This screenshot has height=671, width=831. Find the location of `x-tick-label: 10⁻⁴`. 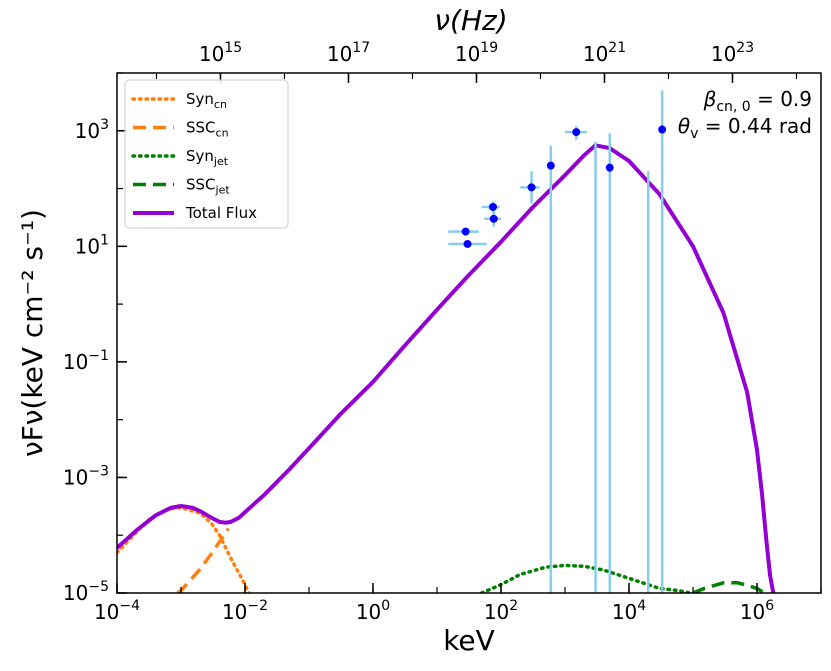

x-tick-label: 10⁻⁴ is located at coordinates (117, 611).